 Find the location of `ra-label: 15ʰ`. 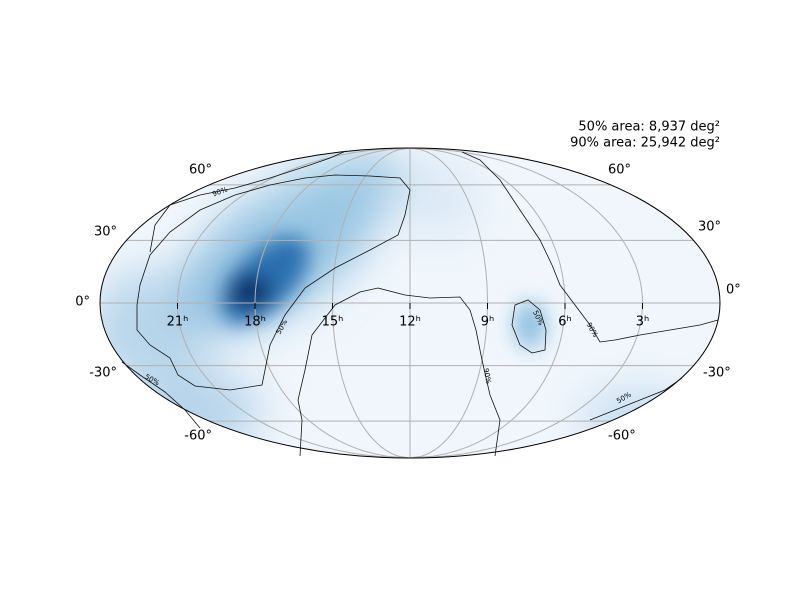

ra-label: 15ʰ is located at coordinates (333, 322).